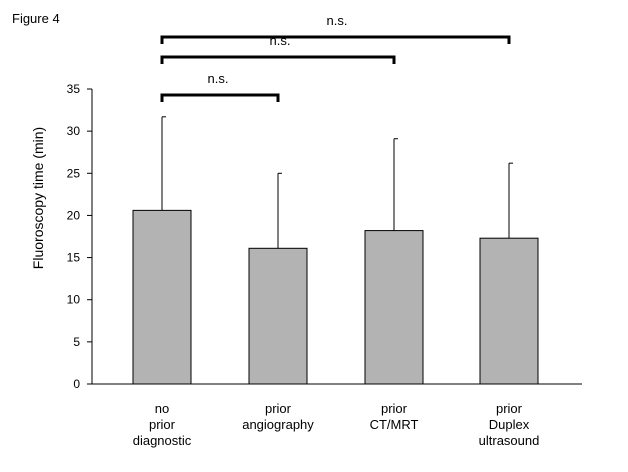  I want to click on category-label-no-prior-diagnostic: no prior diagnostic, so click(162, 424).